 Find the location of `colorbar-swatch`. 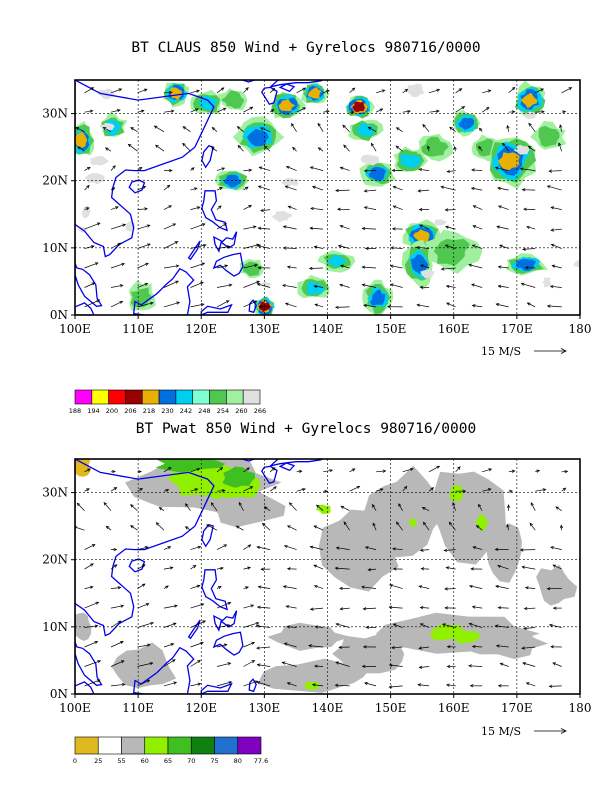

colorbar-swatch is located at coordinates (117, 397).